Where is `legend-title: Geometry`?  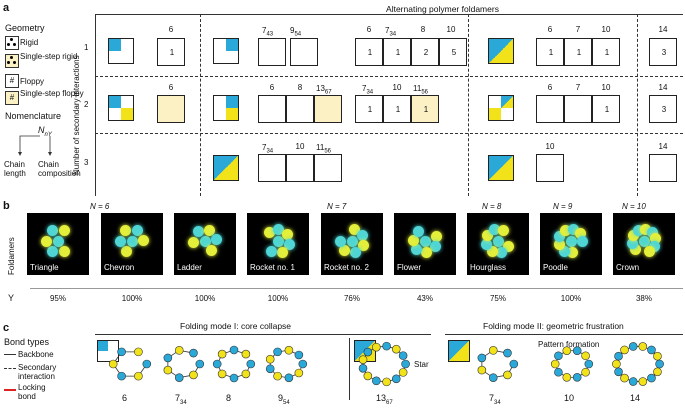 legend-title: Geometry is located at coordinates (25, 28).